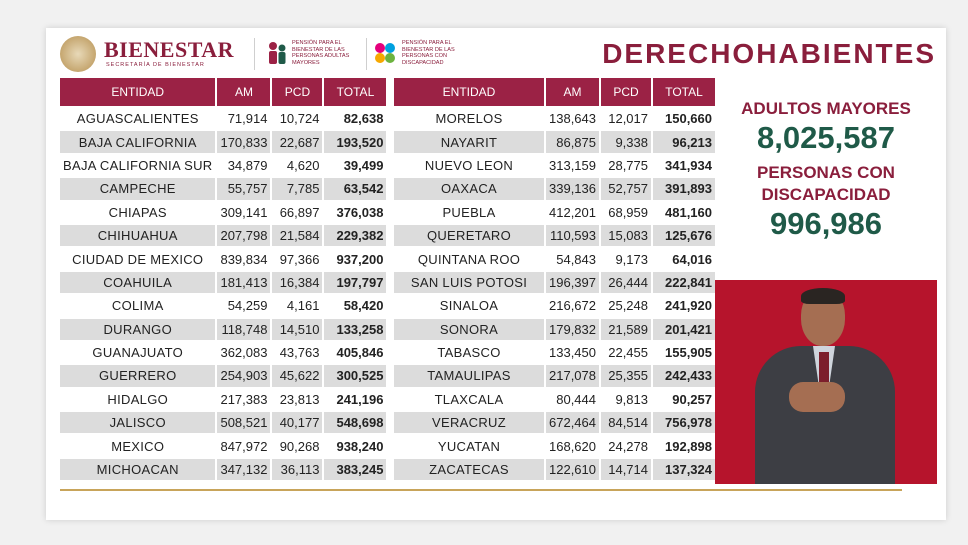  I want to click on table-row: COLIMA 54,259 4,161 58,420, so click(223, 306).